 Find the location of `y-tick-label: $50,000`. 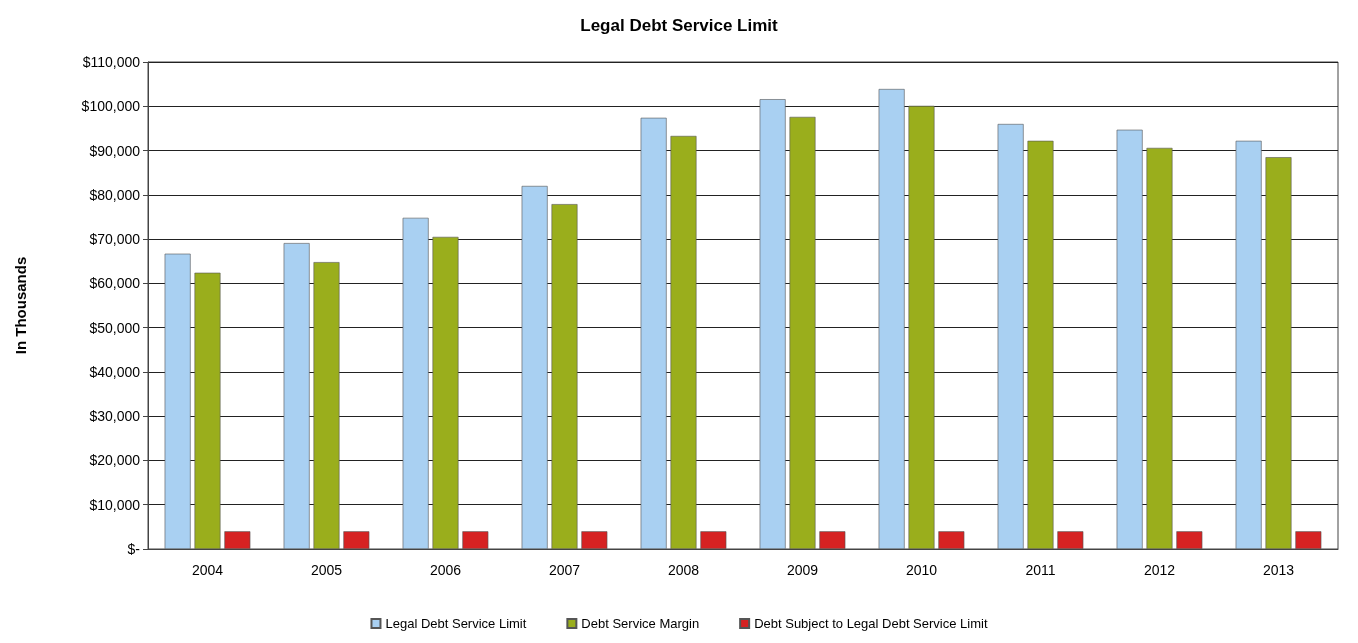

y-tick-label: $50,000 is located at coordinates (115, 327).